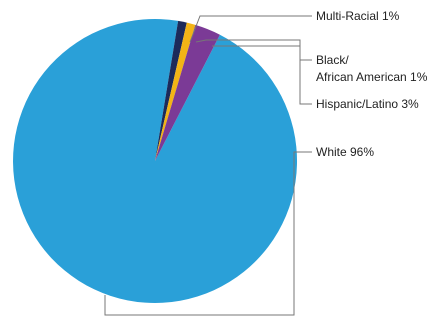 This screenshot has height=328, width=438. I want to click on pie-slice-black, so click(175, 91).